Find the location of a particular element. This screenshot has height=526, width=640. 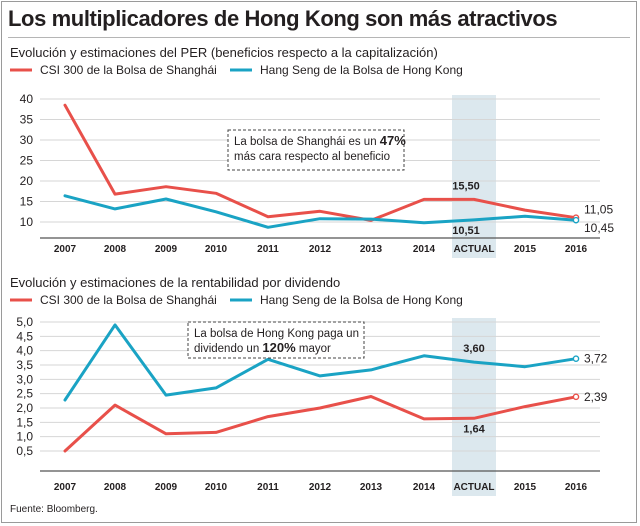

title-divider is located at coordinates (319, 37).